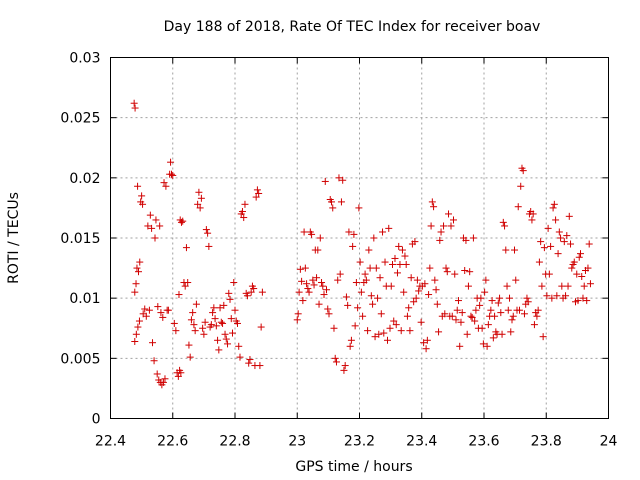 The height and width of the screenshot is (480, 640). I want to click on x-tick-label: 22.8, so click(234, 442).